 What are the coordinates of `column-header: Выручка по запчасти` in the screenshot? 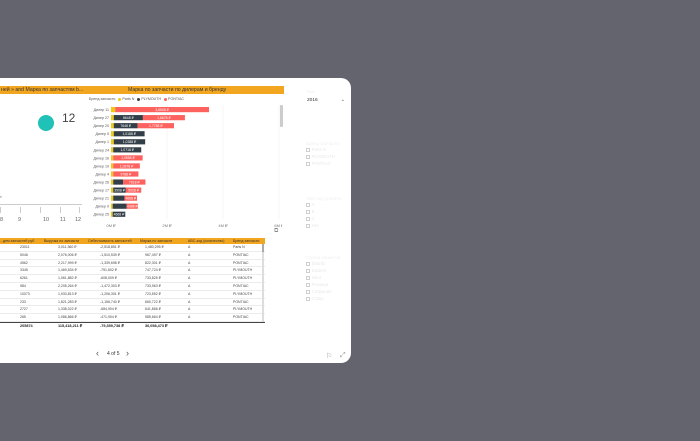 It's located at (62, 241).